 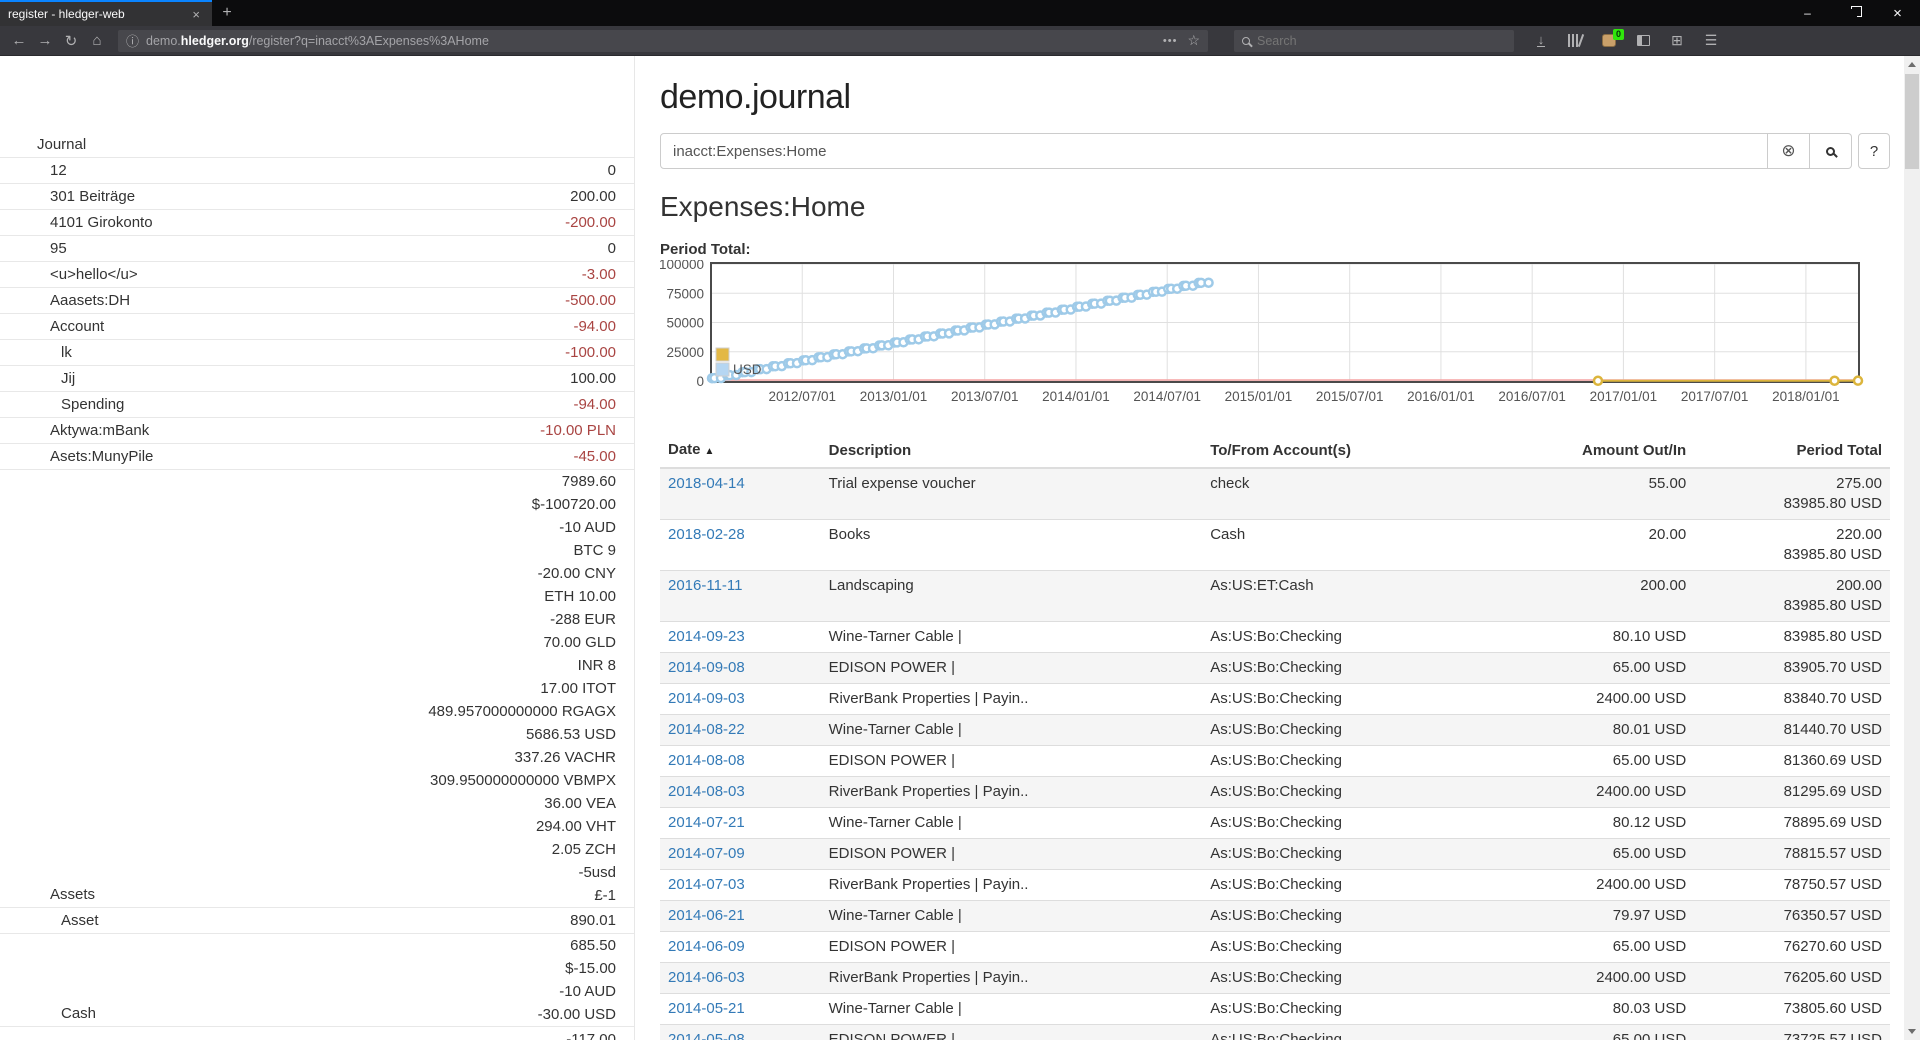 What do you see at coordinates (706, 1008) in the screenshot?
I see `transaction-date-link: 2014-05-21` at bounding box center [706, 1008].